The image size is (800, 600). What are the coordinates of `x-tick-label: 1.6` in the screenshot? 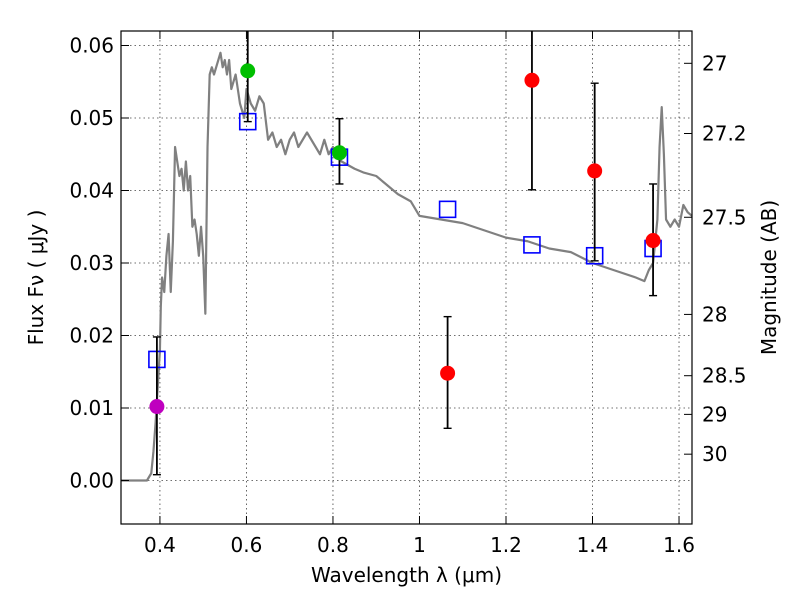 It's located at (679, 545).